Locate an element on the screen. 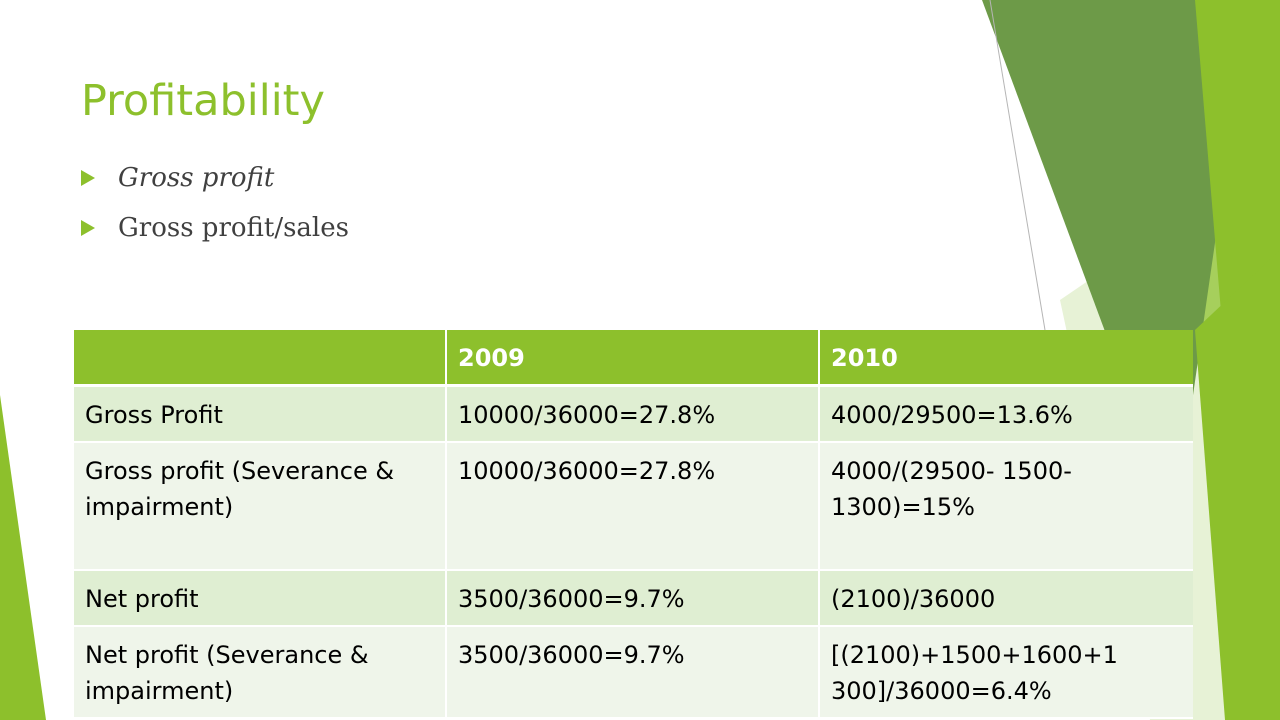 Image resolution: width=1280 pixels, height=720 pixels. left-accent-shape is located at coordinates (23, 557).